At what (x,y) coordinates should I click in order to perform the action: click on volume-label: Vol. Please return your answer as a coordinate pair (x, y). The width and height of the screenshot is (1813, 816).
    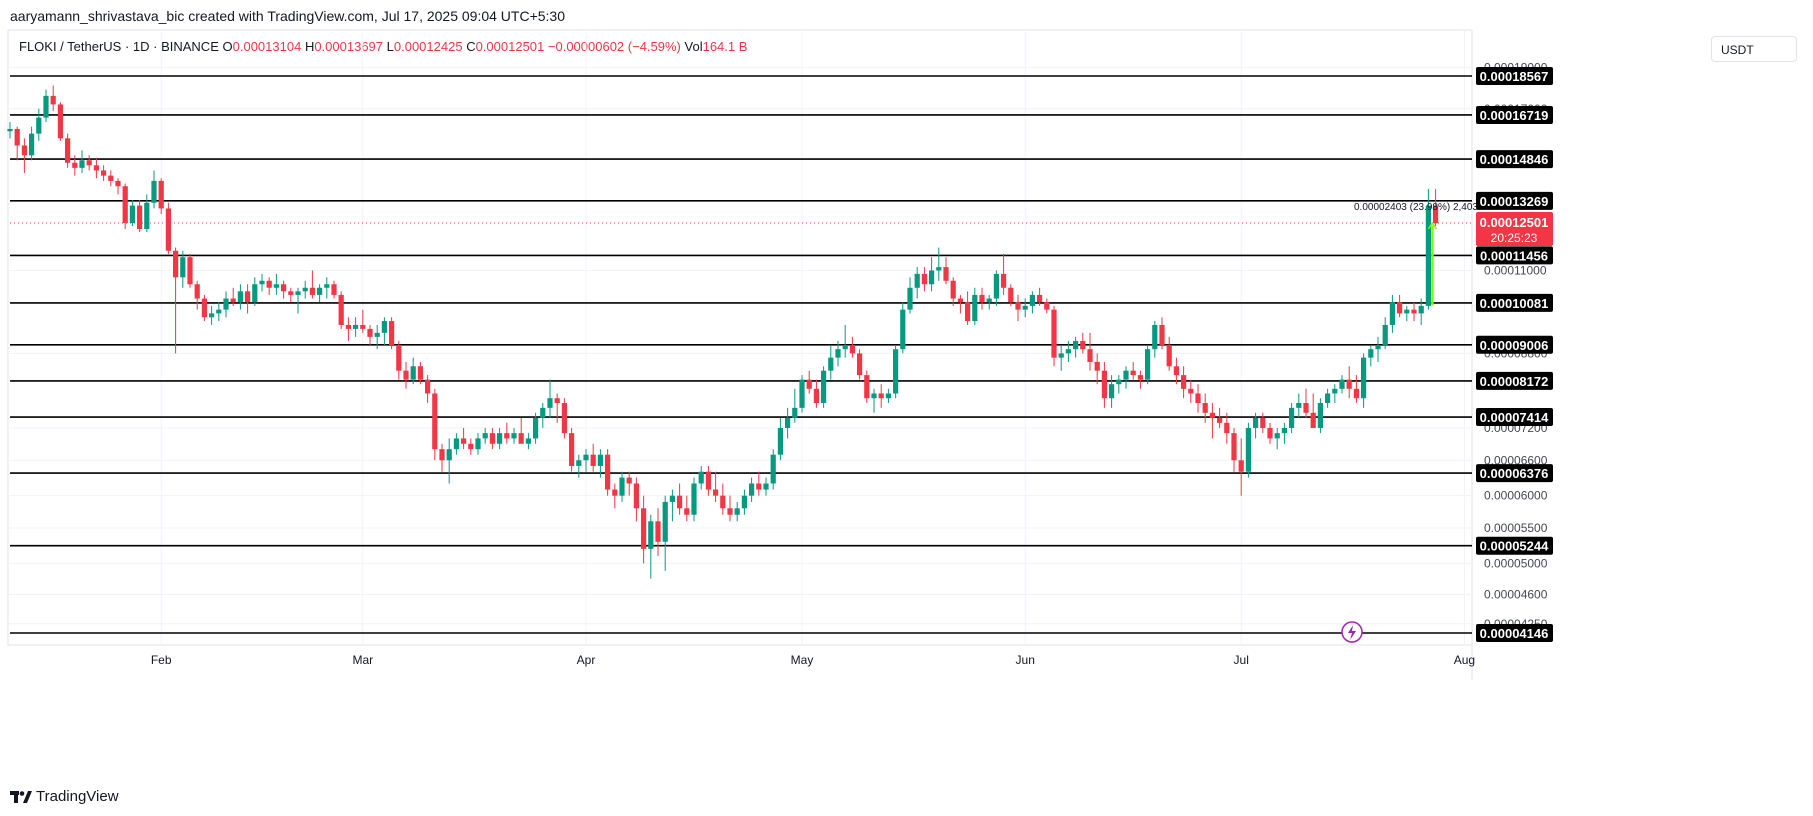
    Looking at the image, I should click on (693, 46).